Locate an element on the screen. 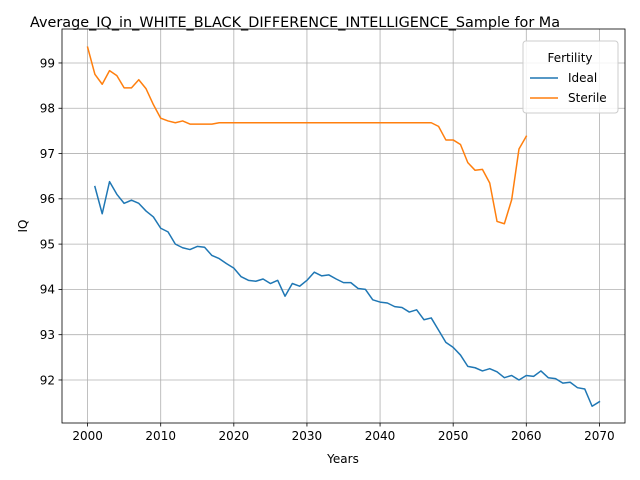  legend: Fertility Ideal Sterile is located at coordinates (570, 77).